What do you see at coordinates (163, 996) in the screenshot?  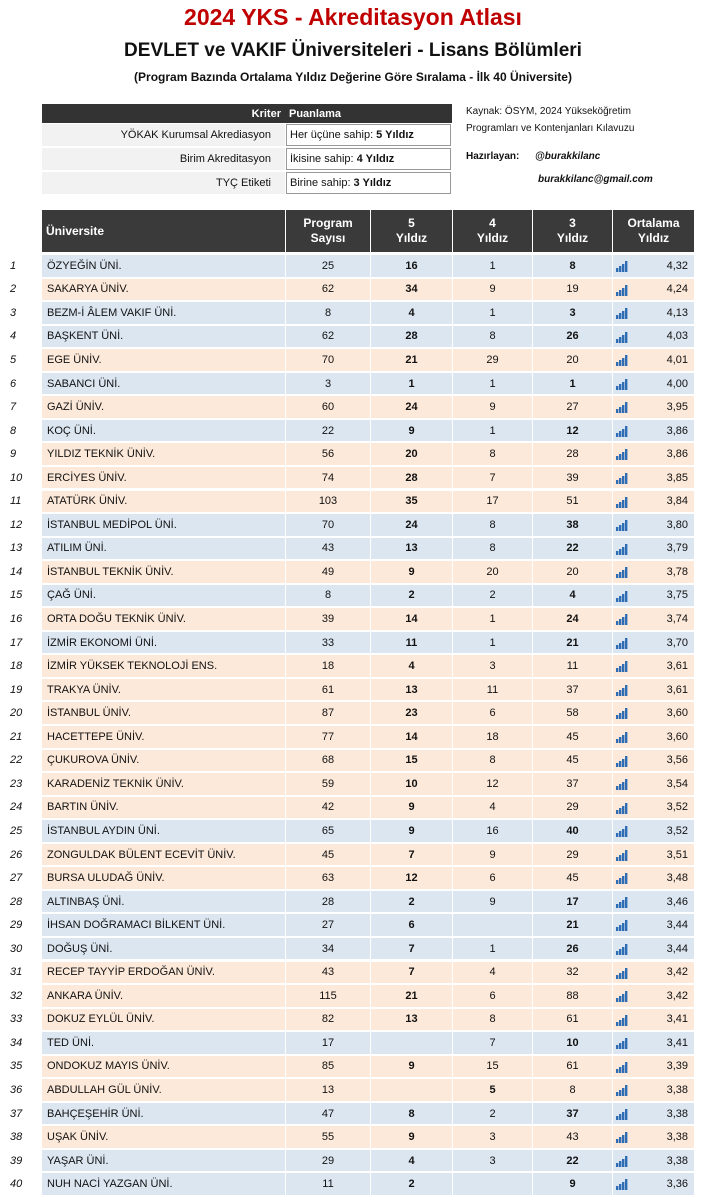 I see `university-name: ANKARA ÜNİV.` at bounding box center [163, 996].